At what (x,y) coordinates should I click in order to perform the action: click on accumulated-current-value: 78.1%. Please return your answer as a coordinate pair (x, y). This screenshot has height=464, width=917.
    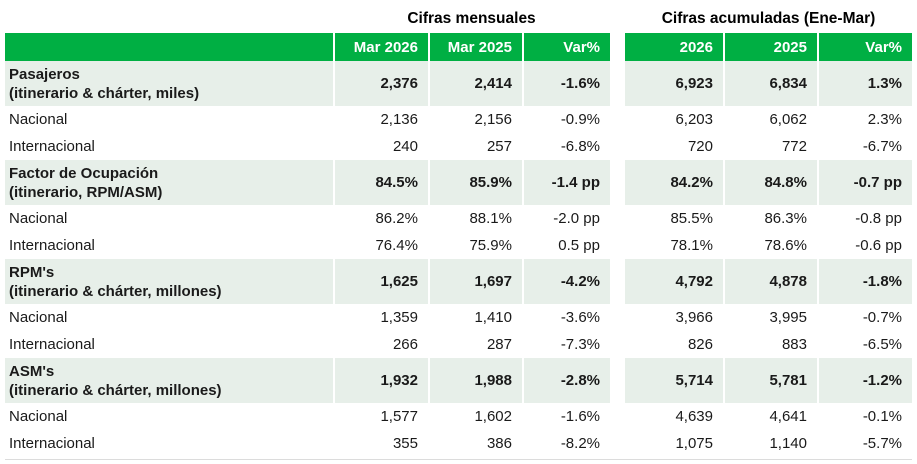
    Looking at the image, I should click on (691, 245).